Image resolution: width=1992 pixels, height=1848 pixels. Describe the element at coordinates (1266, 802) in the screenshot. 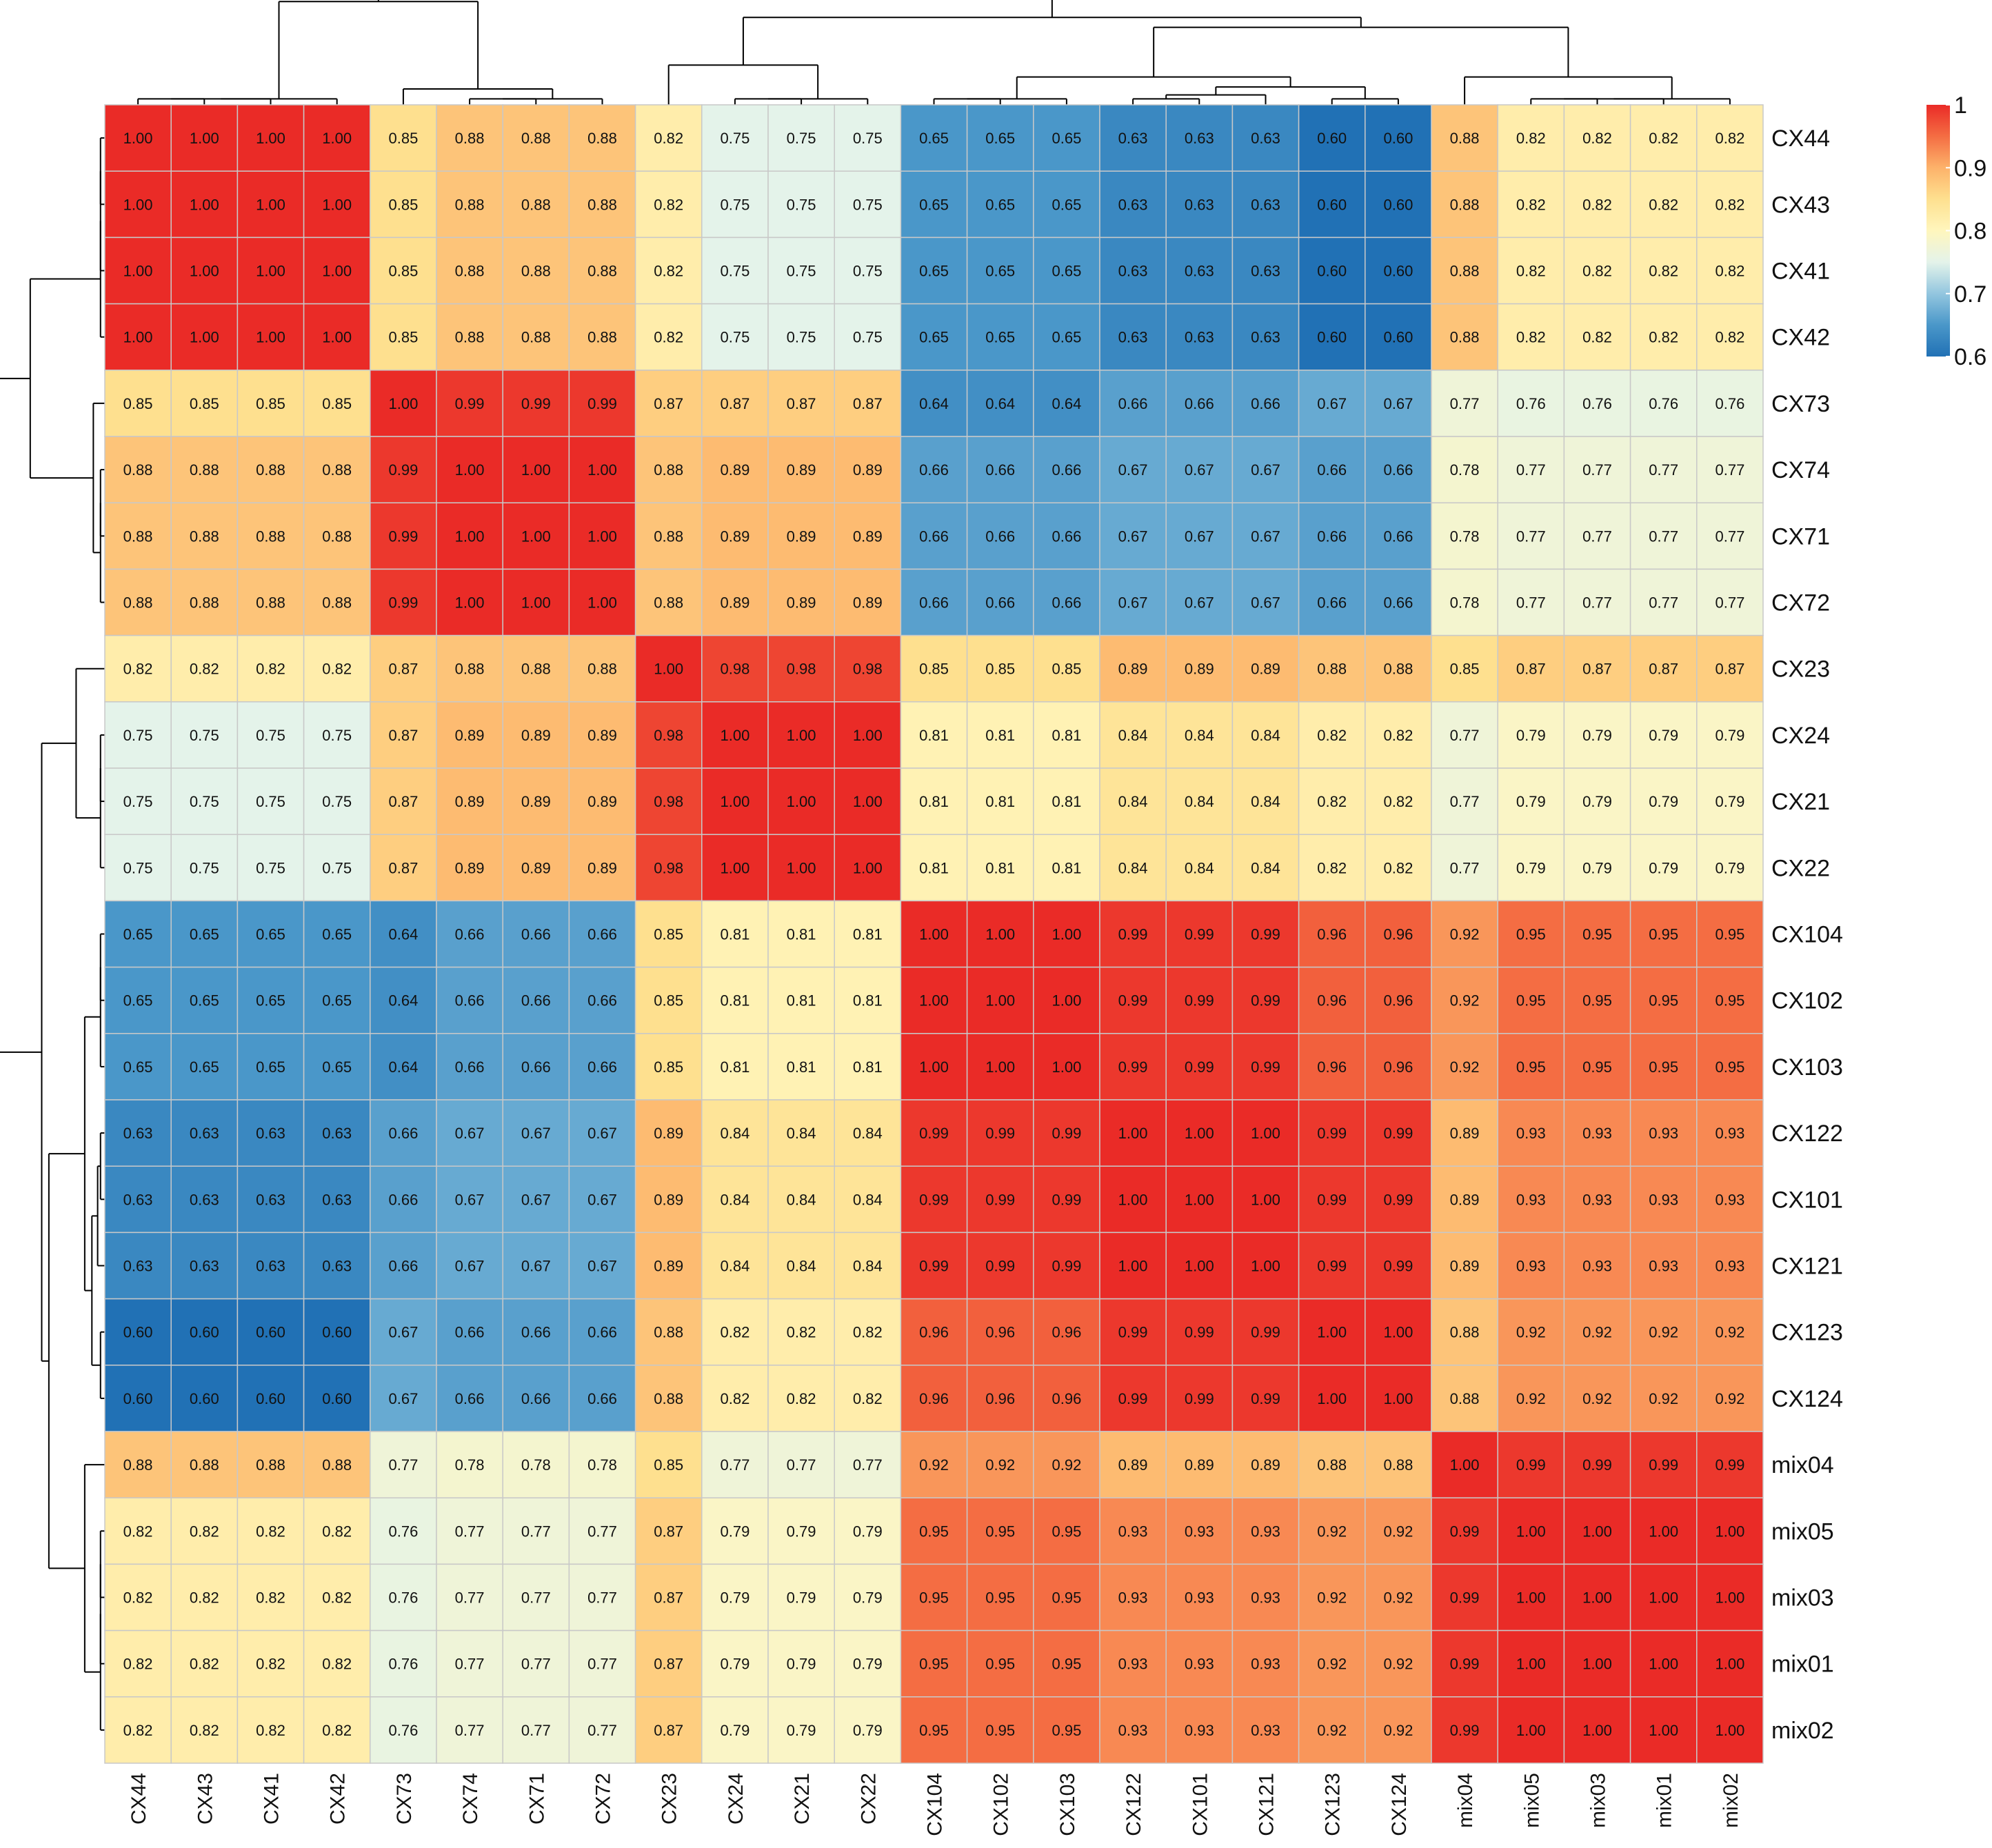

I see `cell-value-label: 0.84` at that location.